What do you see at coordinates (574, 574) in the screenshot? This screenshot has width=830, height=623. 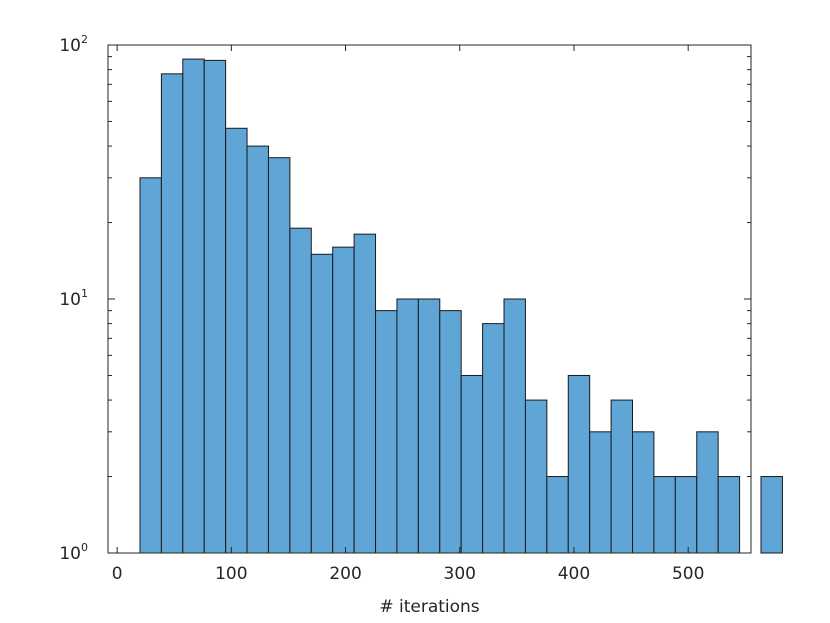 I see `x-tick-label-4: 400` at bounding box center [574, 574].